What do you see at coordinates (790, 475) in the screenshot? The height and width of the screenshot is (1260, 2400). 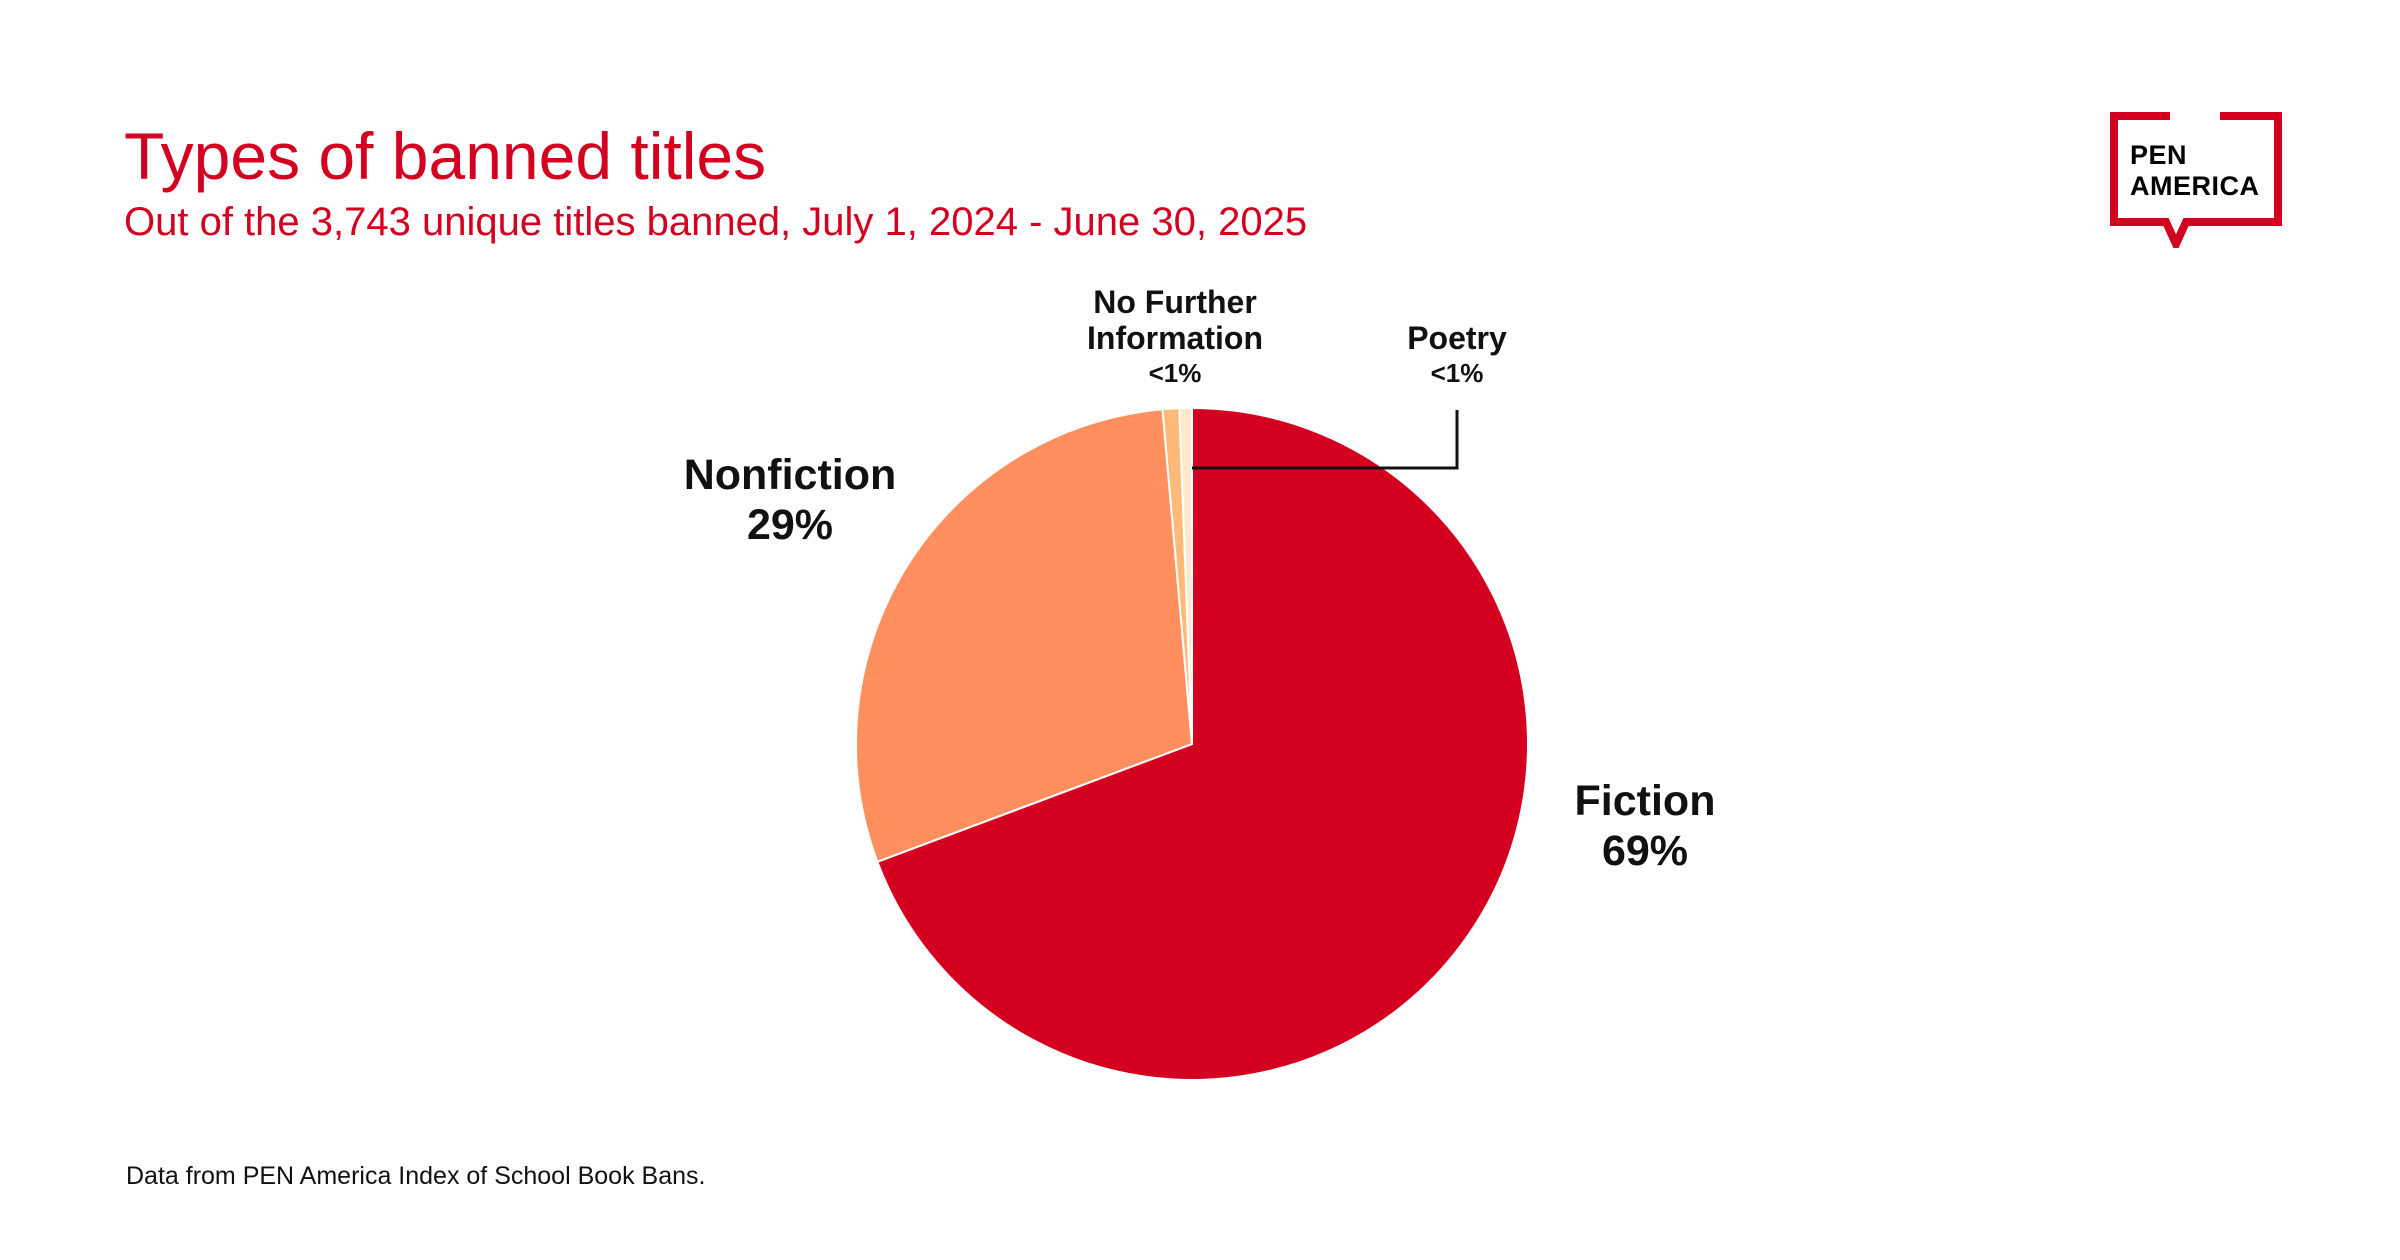 I see `slice-label-nonfiction-name: Nonfiction` at bounding box center [790, 475].